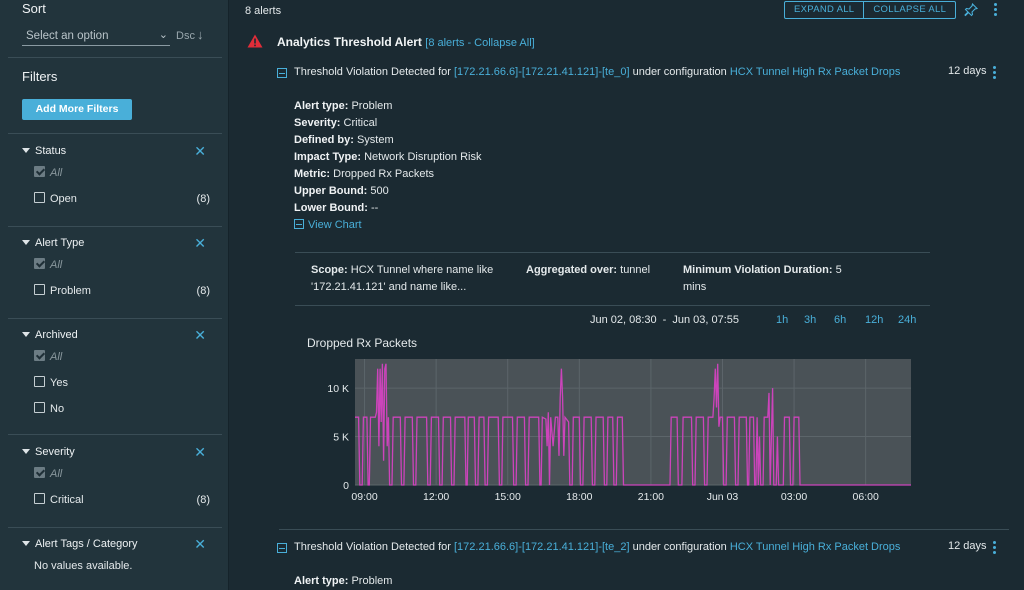  I want to click on detail-value: Problem, so click(370, 581).